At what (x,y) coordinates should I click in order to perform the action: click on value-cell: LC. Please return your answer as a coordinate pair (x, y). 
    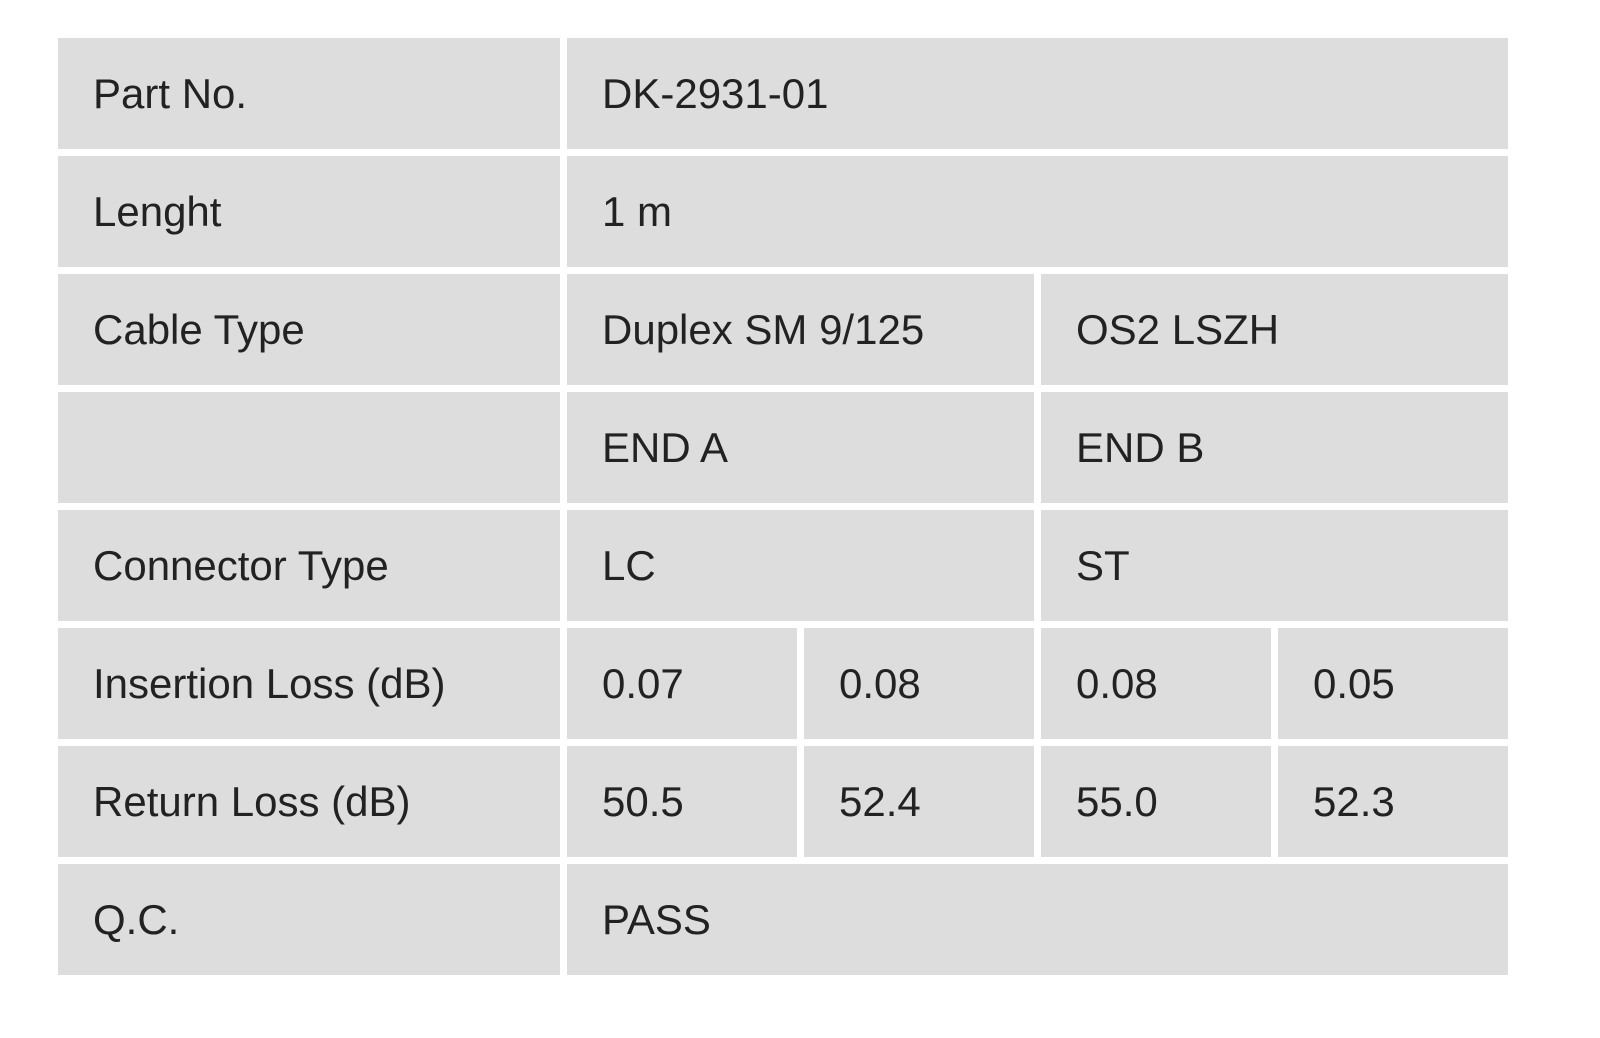
    Looking at the image, I should click on (800, 565).